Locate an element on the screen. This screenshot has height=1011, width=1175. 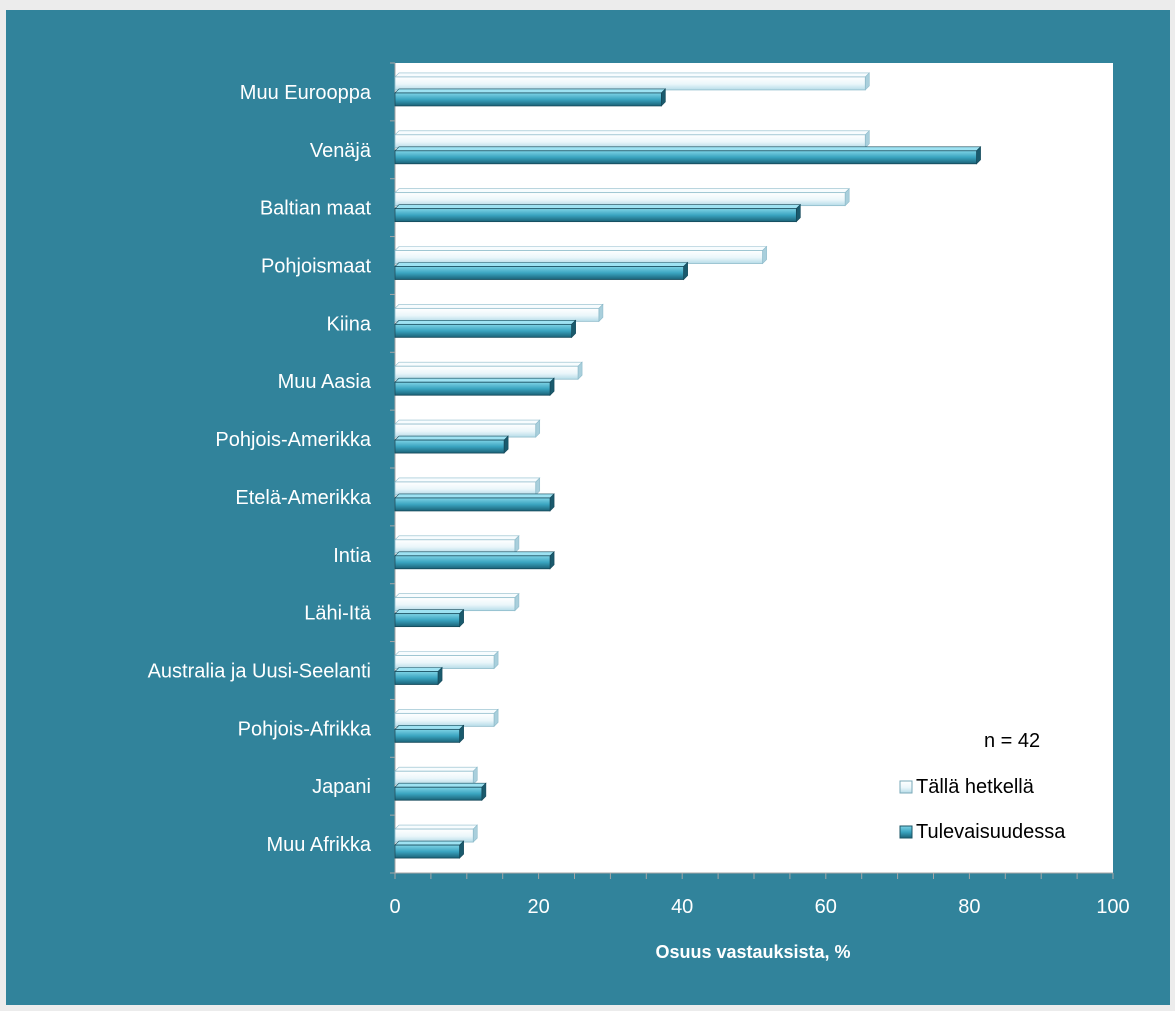
category-label: Japani is located at coordinates (341, 787).